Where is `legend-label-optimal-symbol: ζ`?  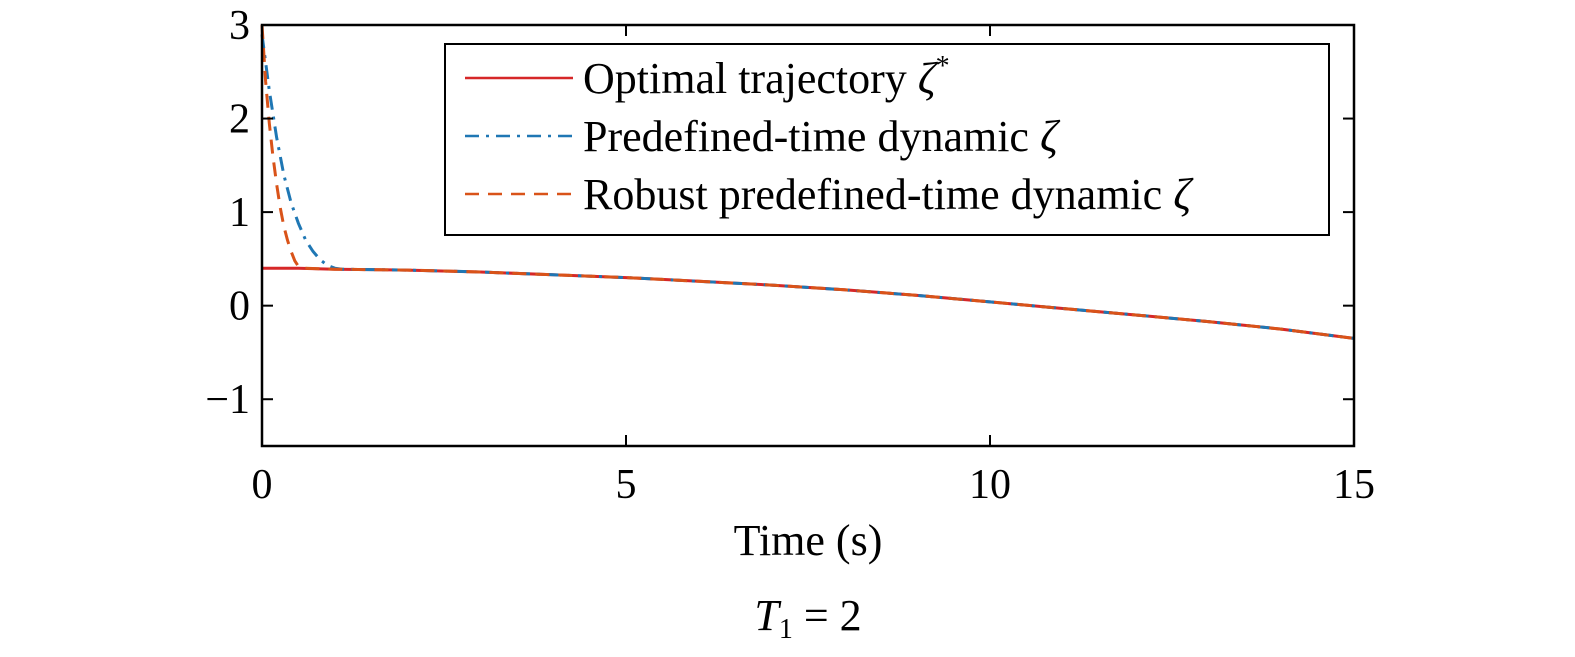 legend-label-optimal-symbol: ζ is located at coordinates (928, 78).